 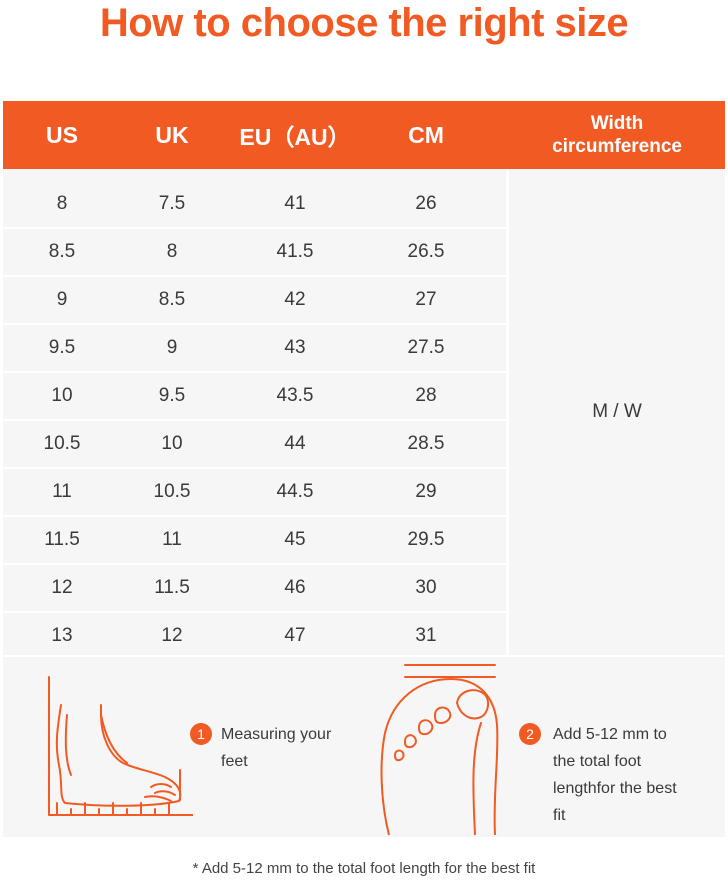 I want to click on cell-us: 10, so click(x=62, y=395).